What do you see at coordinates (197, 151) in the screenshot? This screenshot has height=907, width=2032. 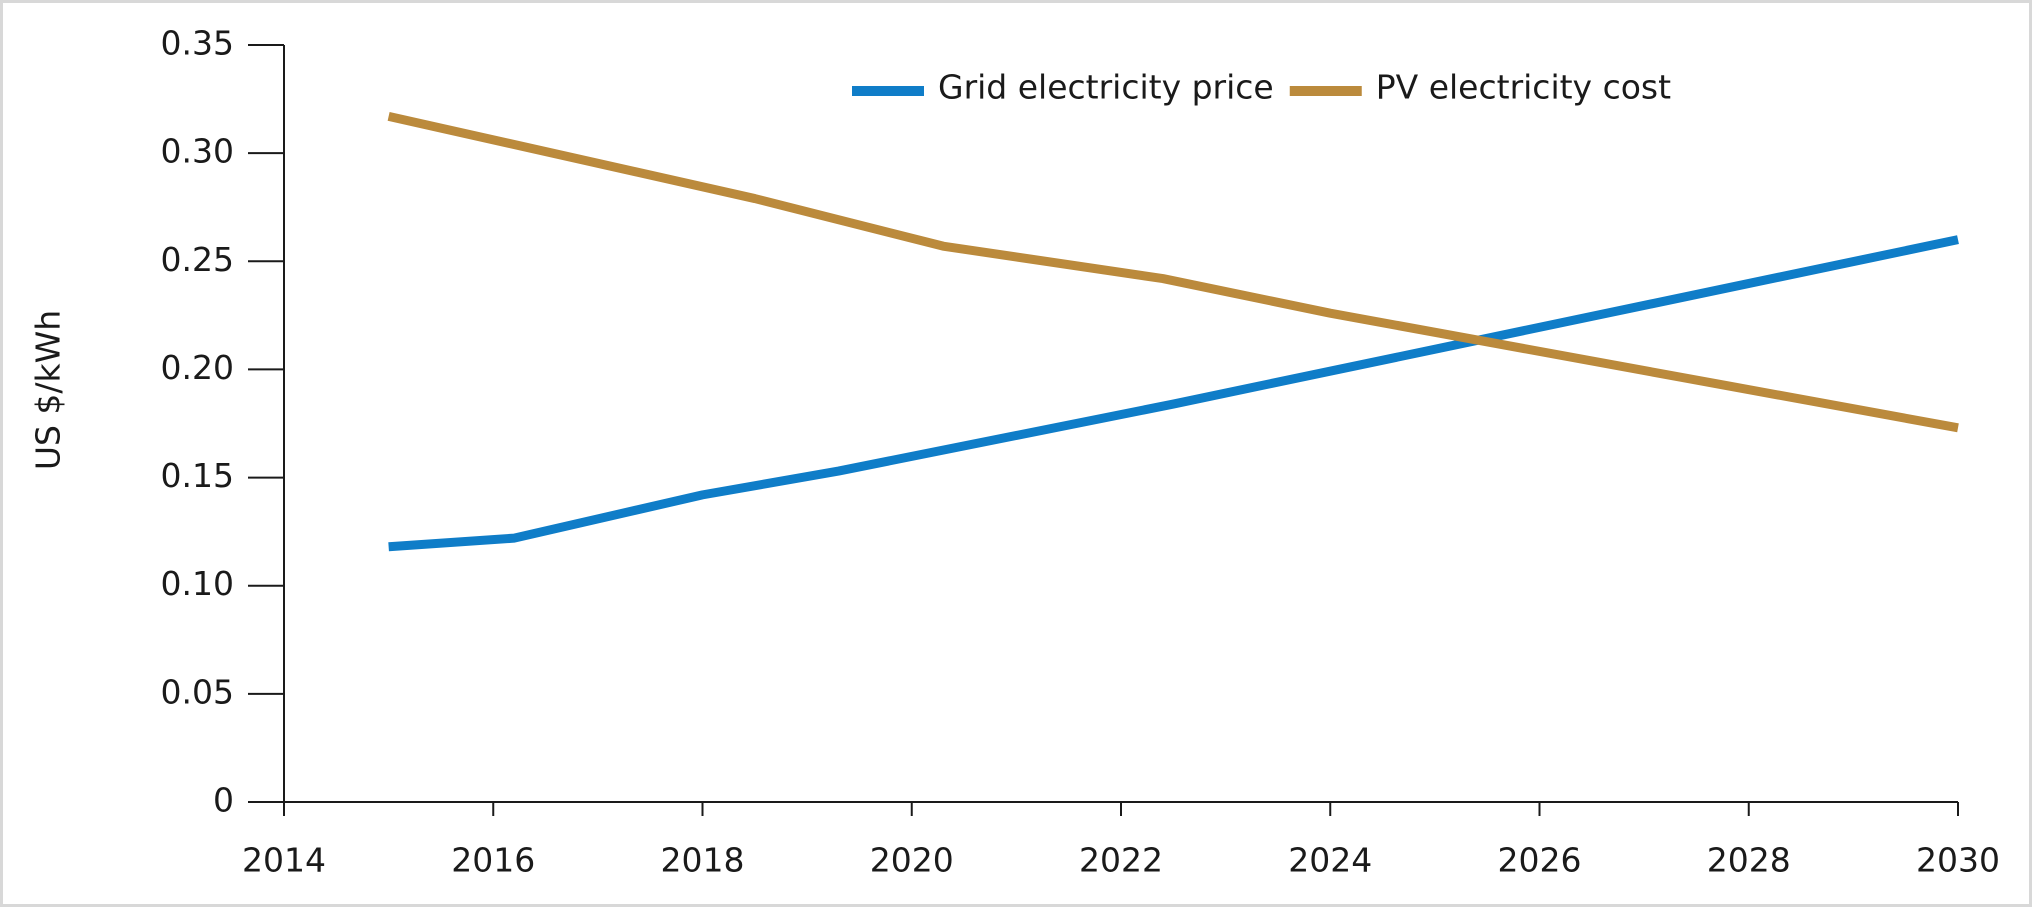 I see `y-tick-label: 0.30` at bounding box center [197, 151].